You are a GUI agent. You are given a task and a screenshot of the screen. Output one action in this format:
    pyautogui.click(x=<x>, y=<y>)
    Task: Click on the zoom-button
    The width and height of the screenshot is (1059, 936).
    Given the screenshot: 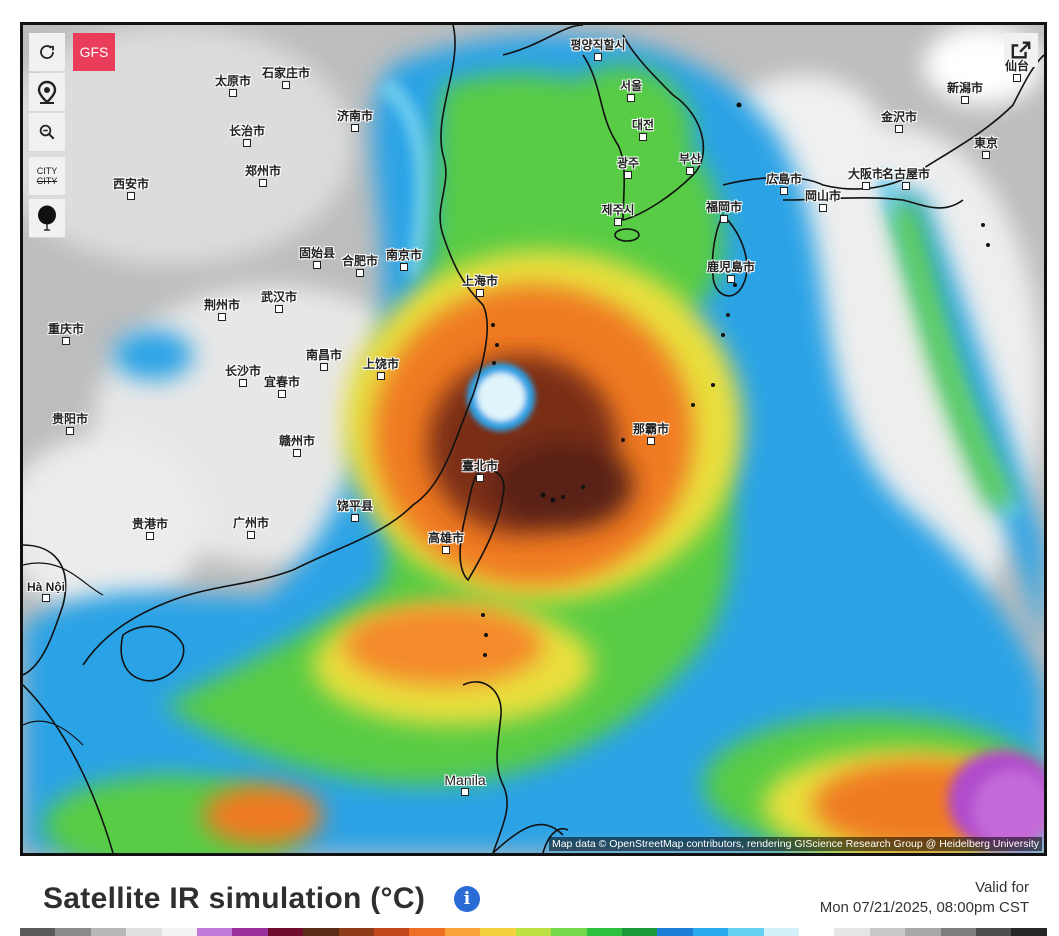 What is the action you would take?
    pyautogui.click(x=47, y=132)
    